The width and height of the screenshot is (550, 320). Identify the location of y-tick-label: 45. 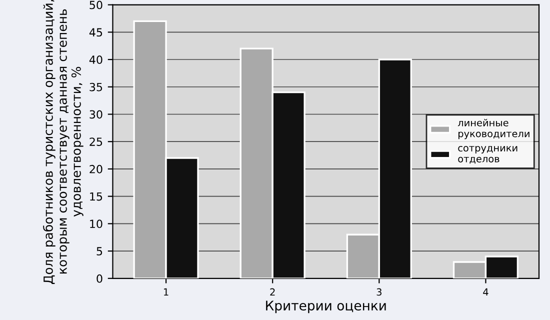
(95, 32).